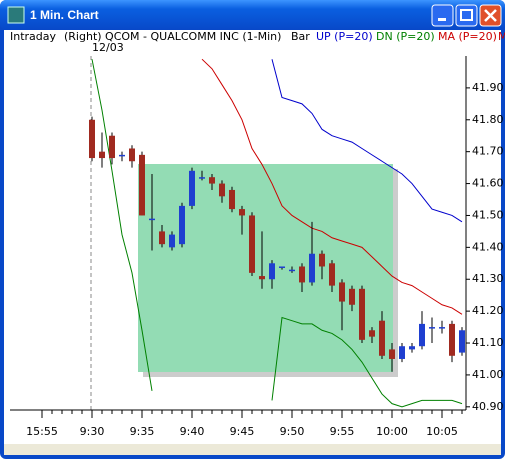  Describe the element at coordinates (192, 431) in the screenshot. I see `x-tick-label: 9:40` at that location.